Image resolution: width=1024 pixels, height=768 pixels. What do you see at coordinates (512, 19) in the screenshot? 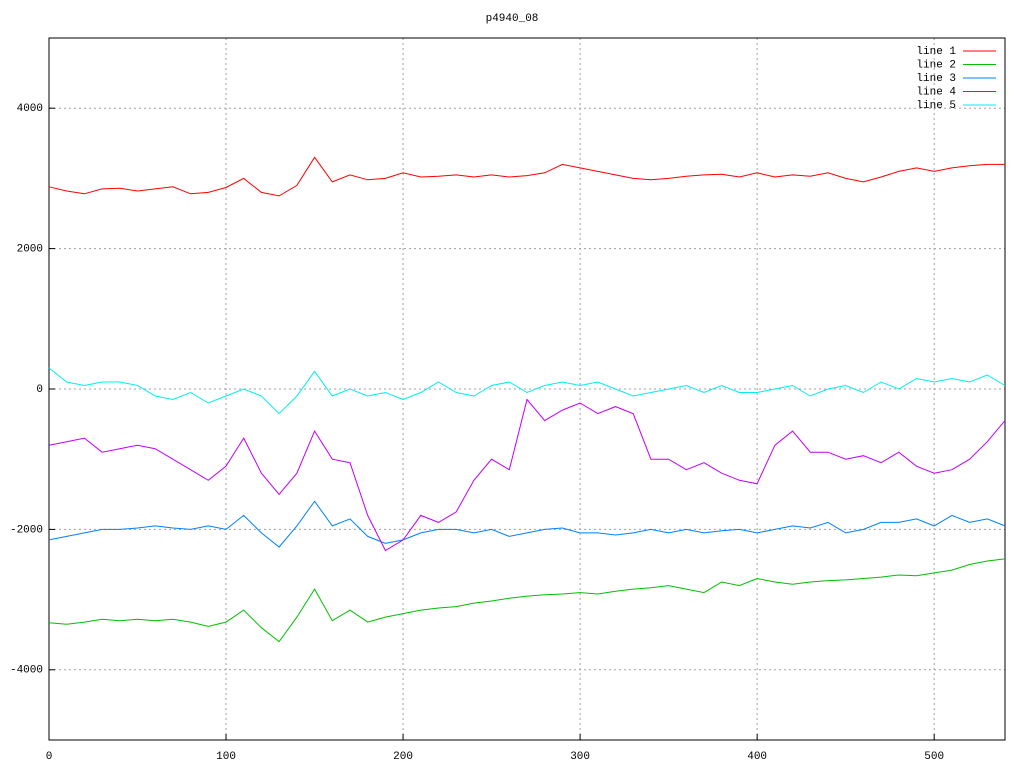
I see `chart-title: p4940_08` at bounding box center [512, 19].